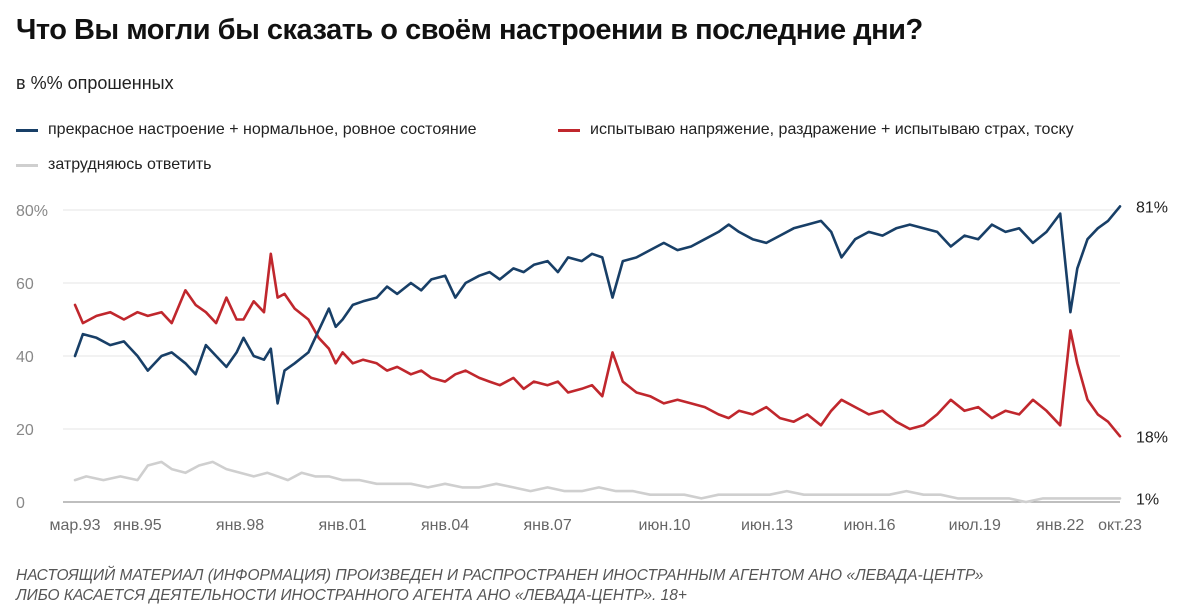  I want to click on x-tick-label: янв.07, so click(547, 525).